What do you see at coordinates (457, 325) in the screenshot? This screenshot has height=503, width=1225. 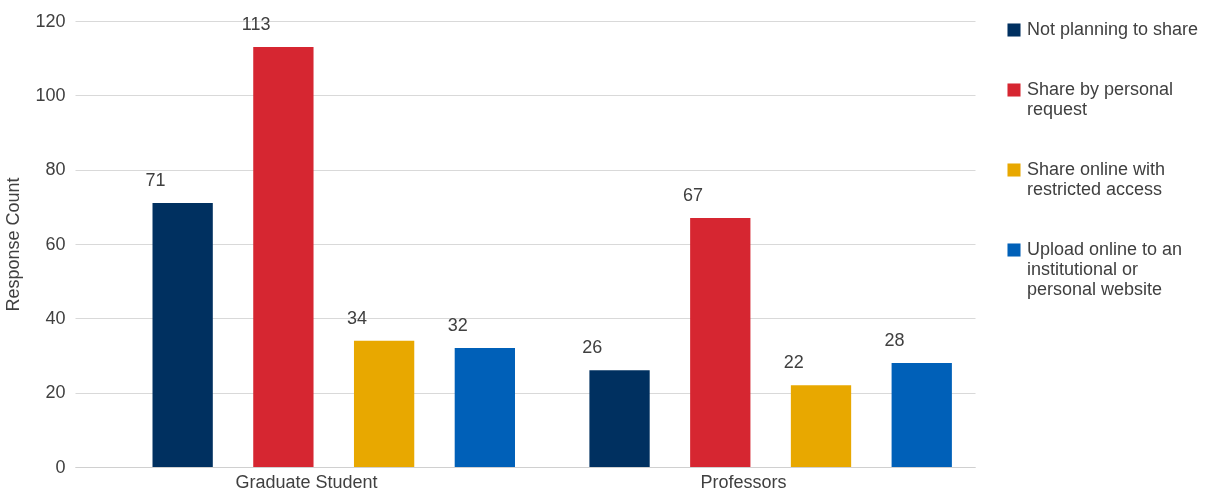 I see `data-label: 32` at bounding box center [457, 325].